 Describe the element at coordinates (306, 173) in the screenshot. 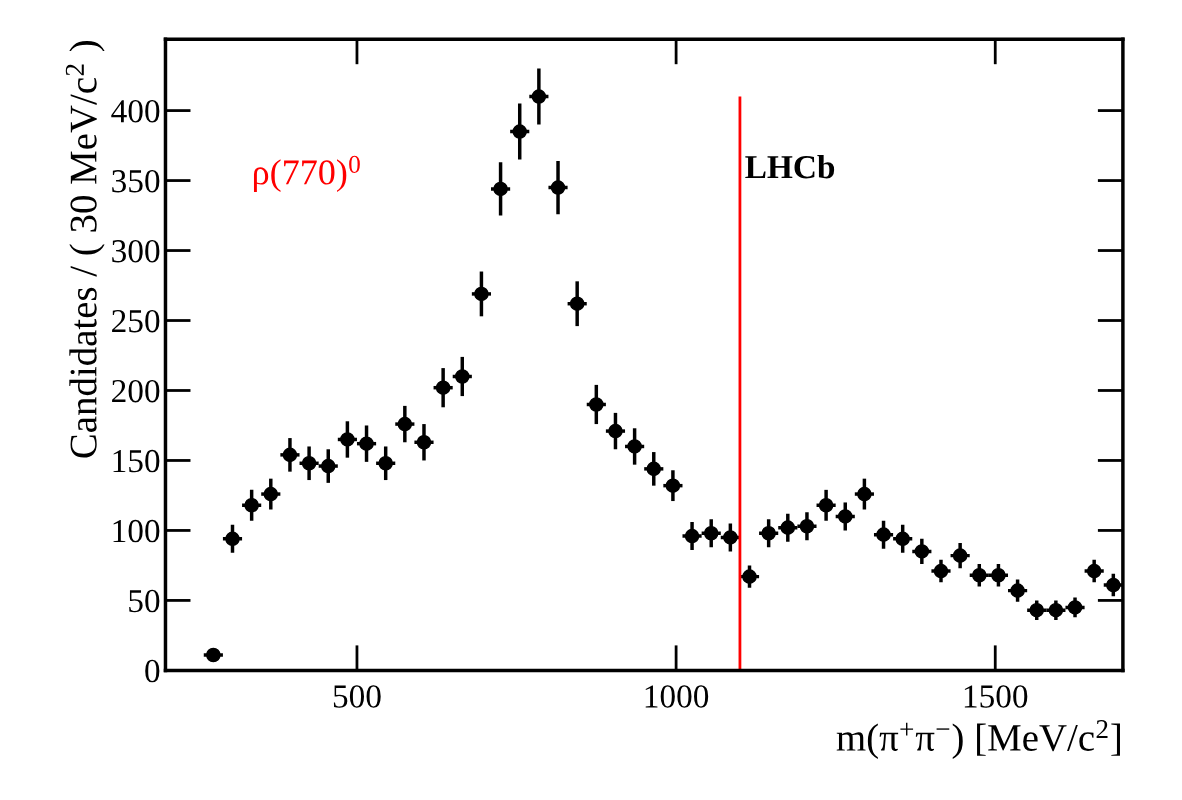

I see `annotation: ρ(770)$^{0}$` at that location.